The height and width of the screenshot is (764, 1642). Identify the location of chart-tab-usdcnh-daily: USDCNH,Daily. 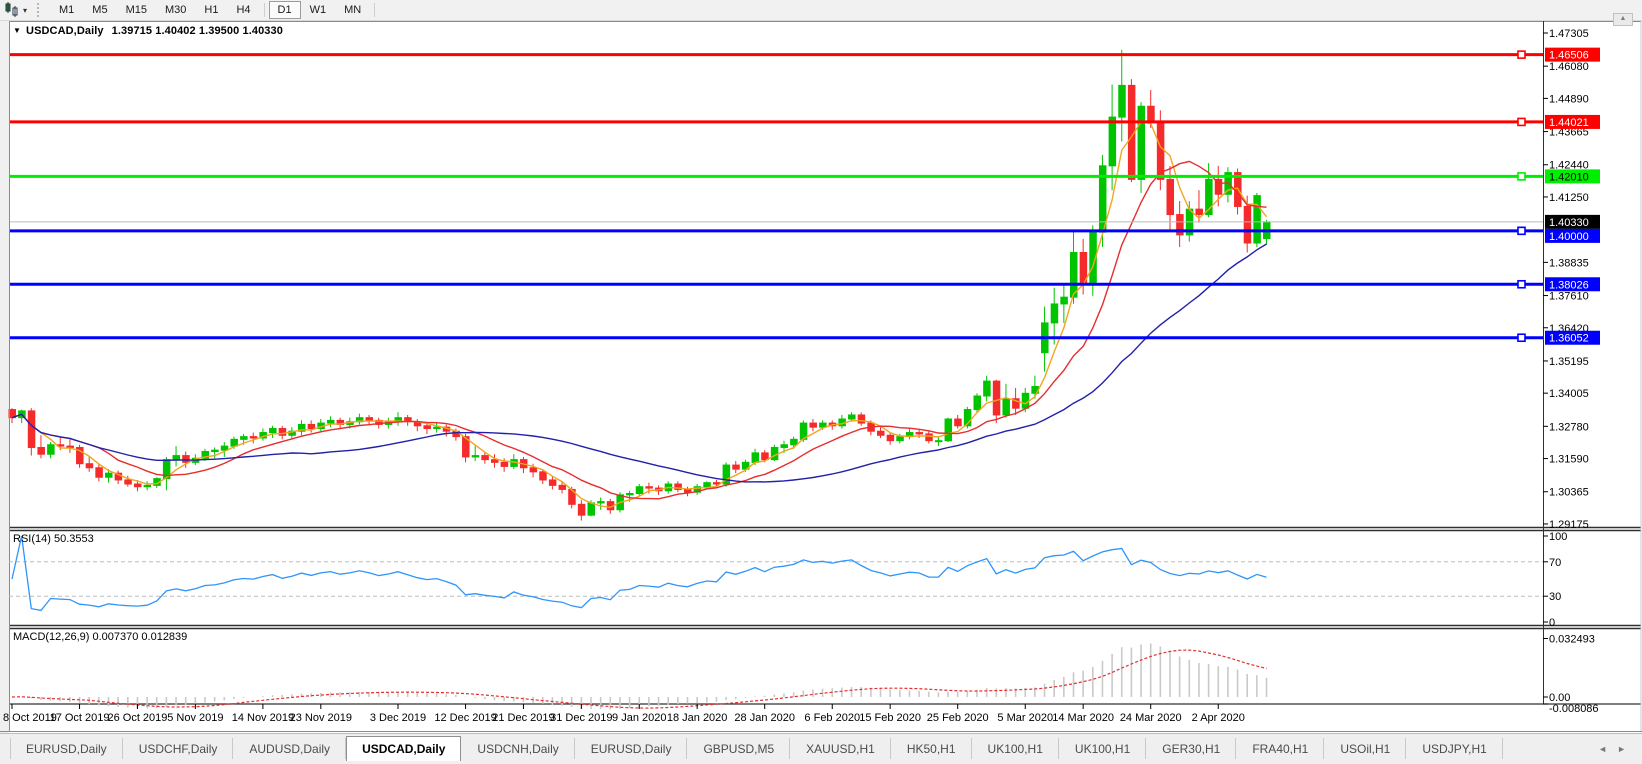
(518, 748).